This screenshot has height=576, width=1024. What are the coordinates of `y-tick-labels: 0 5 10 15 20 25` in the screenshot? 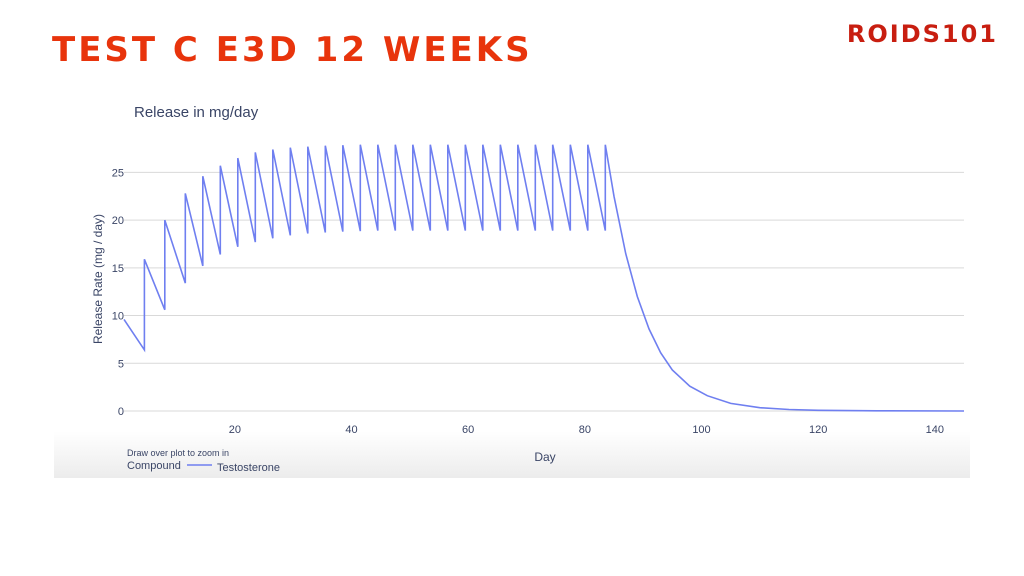 It's located at (118, 292).